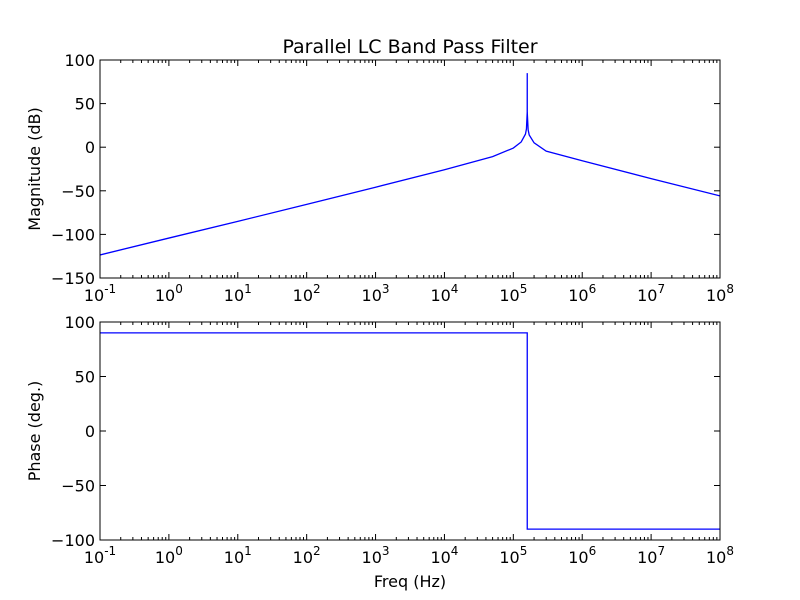 This screenshot has height=600, width=800. Describe the element at coordinates (410, 581) in the screenshot. I see `x-axis-label: Freq (Hz)` at that location.